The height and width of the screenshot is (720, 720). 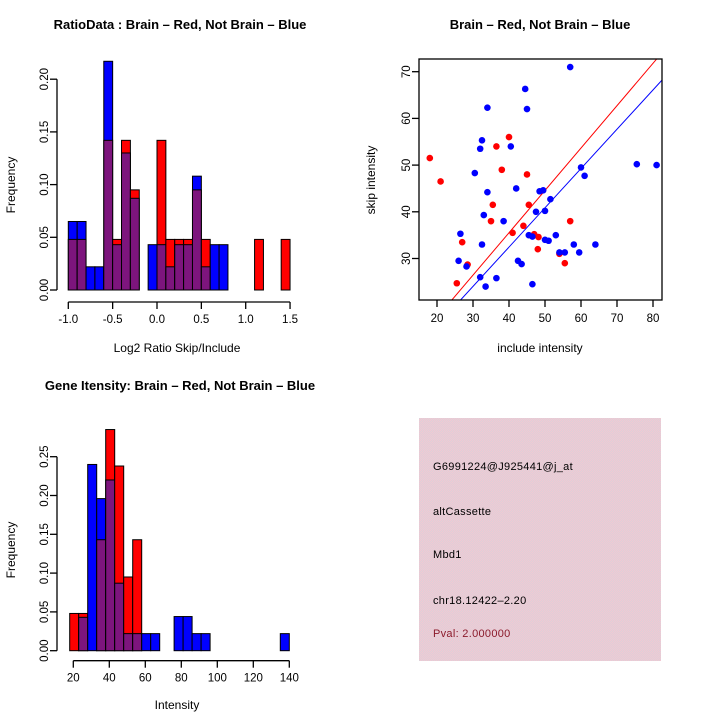 What do you see at coordinates (539, 348) in the screenshot?
I see `scatter-xlabel: include intensity` at bounding box center [539, 348].